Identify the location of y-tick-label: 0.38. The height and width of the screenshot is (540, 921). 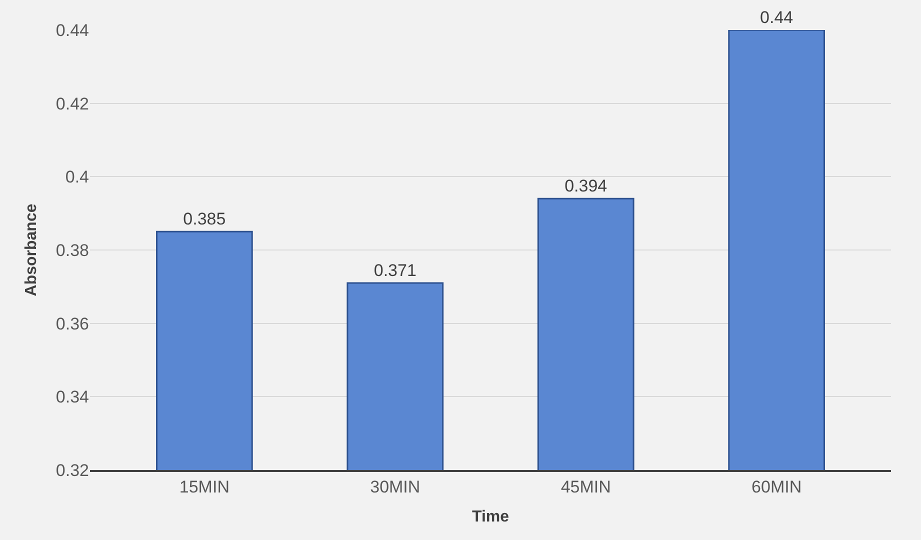
(72, 250).